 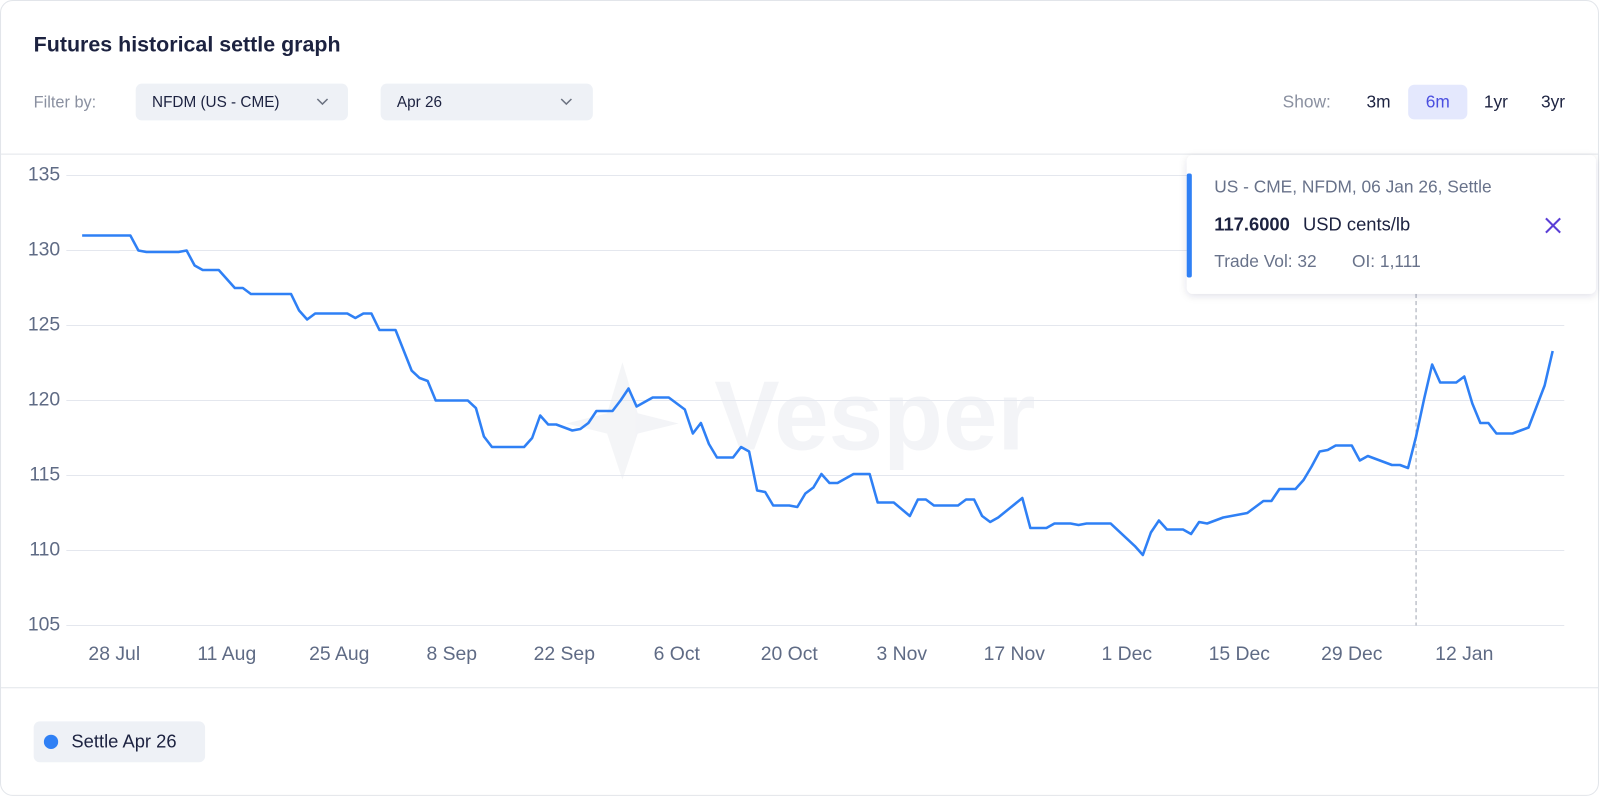 What do you see at coordinates (451, 654) in the screenshot?
I see `x-tick-label: 8 Sep` at bounding box center [451, 654].